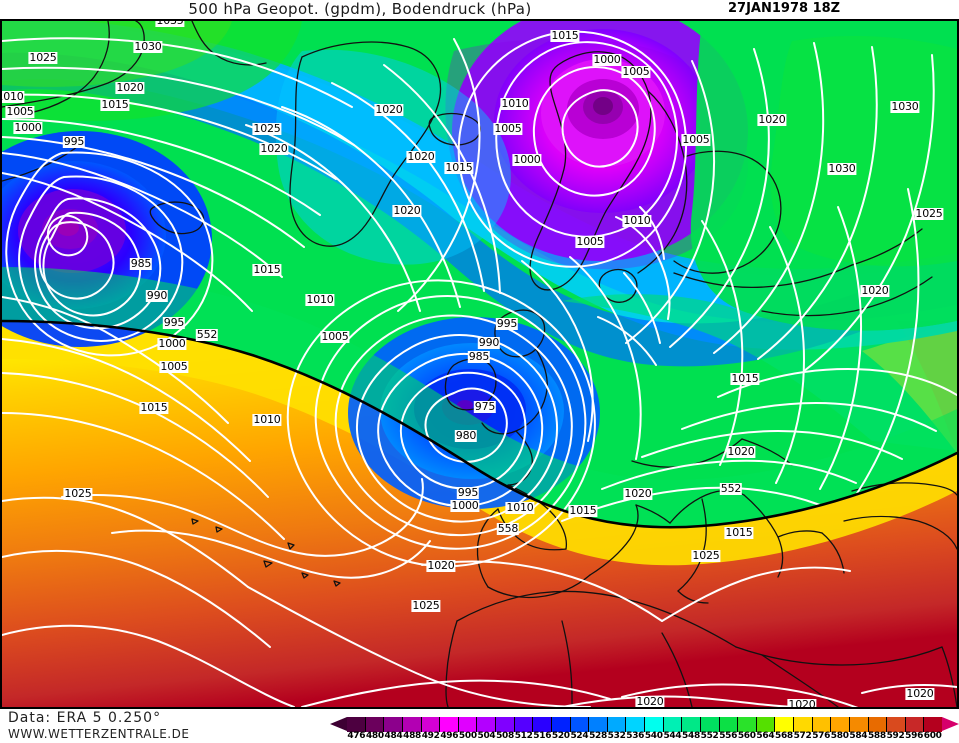  What do you see at coordinates (802, 736) in the screenshot?
I see `colorbar-tick-label: 572` at bounding box center [802, 736].